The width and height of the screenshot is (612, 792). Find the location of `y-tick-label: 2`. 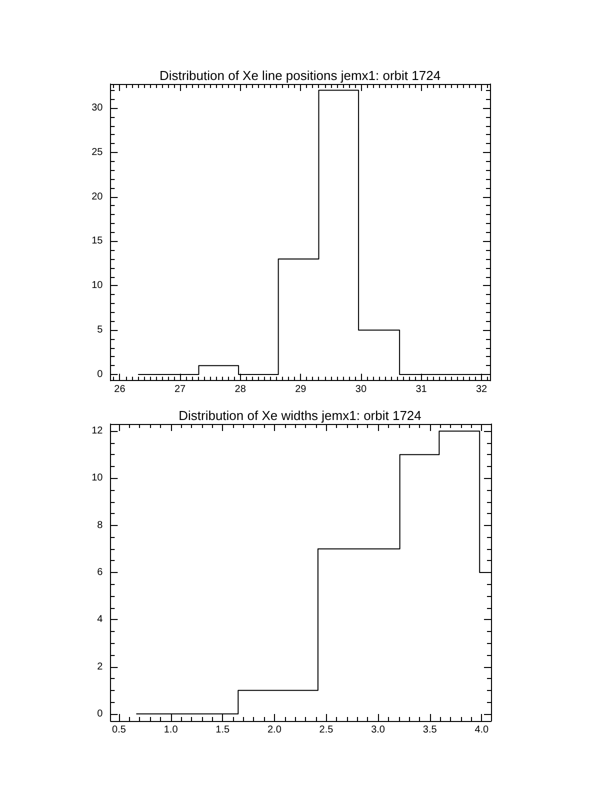

y-tick-label: 2 is located at coordinates (100, 666).